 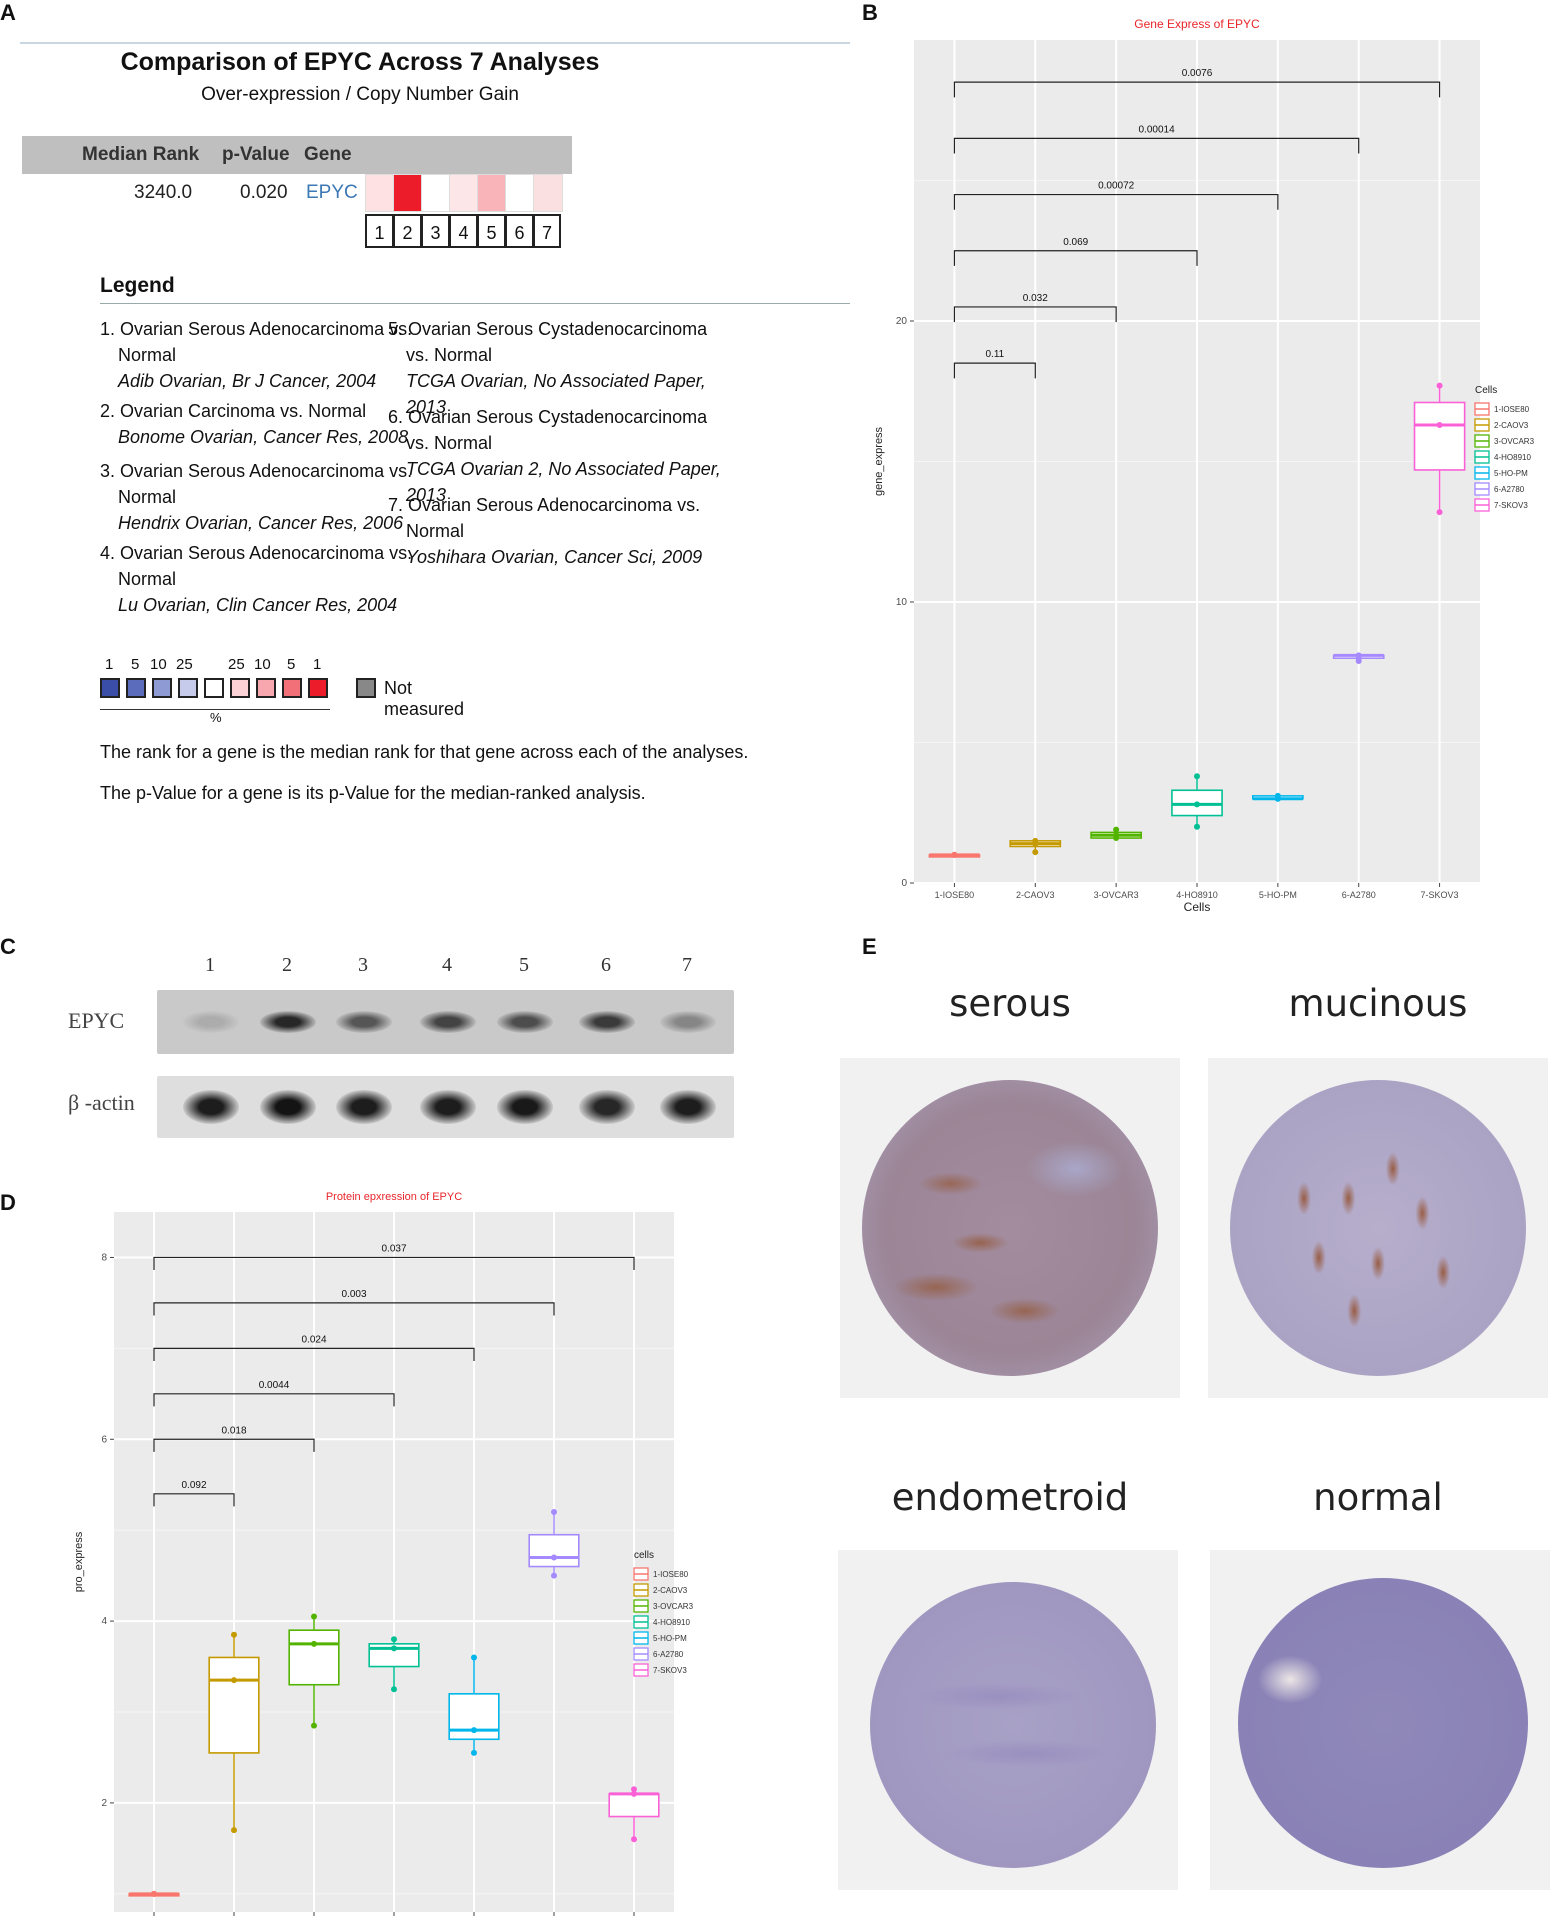 What do you see at coordinates (96, 1020) in the screenshot?
I see `epyc-blot-label: EPYC` at bounding box center [96, 1020].